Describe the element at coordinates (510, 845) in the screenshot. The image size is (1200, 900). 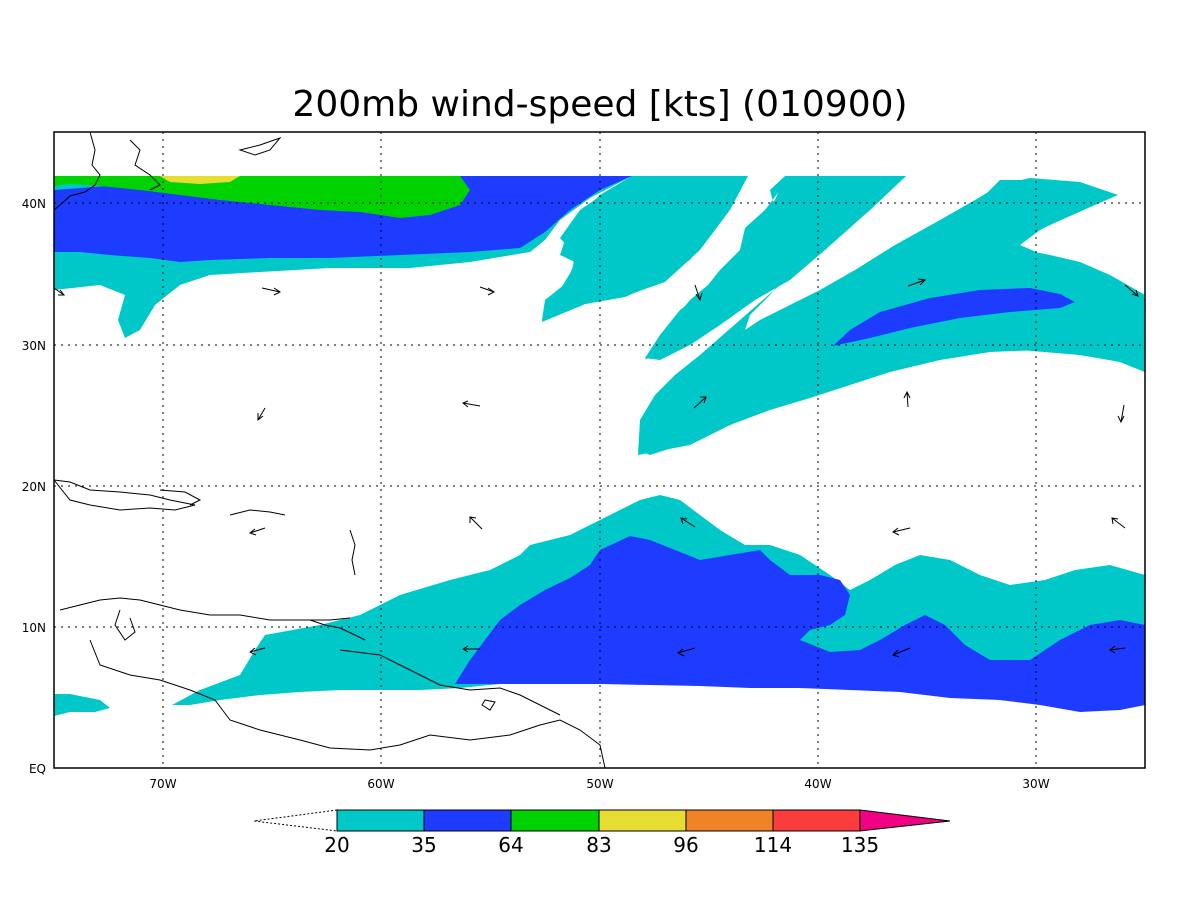
I see `colorbar-label: 64` at that location.